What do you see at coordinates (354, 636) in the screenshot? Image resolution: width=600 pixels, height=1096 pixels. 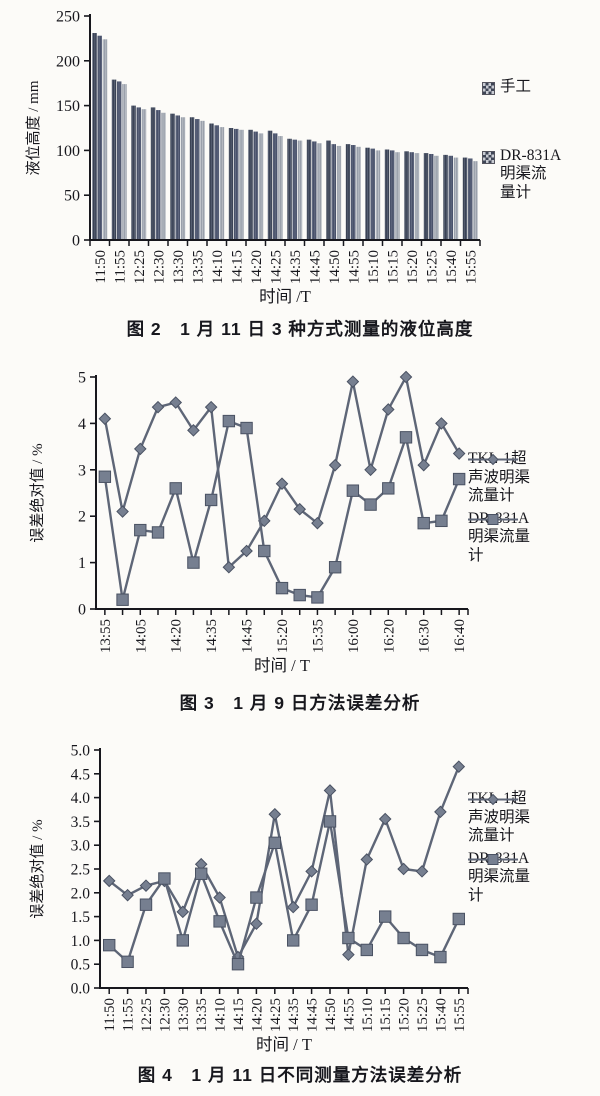 I see `x-tick-label: 16:00` at bounding box center [354, 636].